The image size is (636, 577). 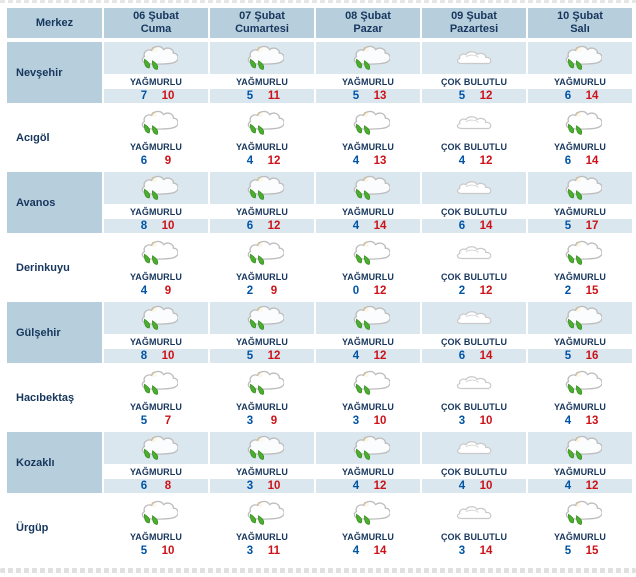 I want to click on day-header-weekday: Cumartesi, so click(x=262, y=29).